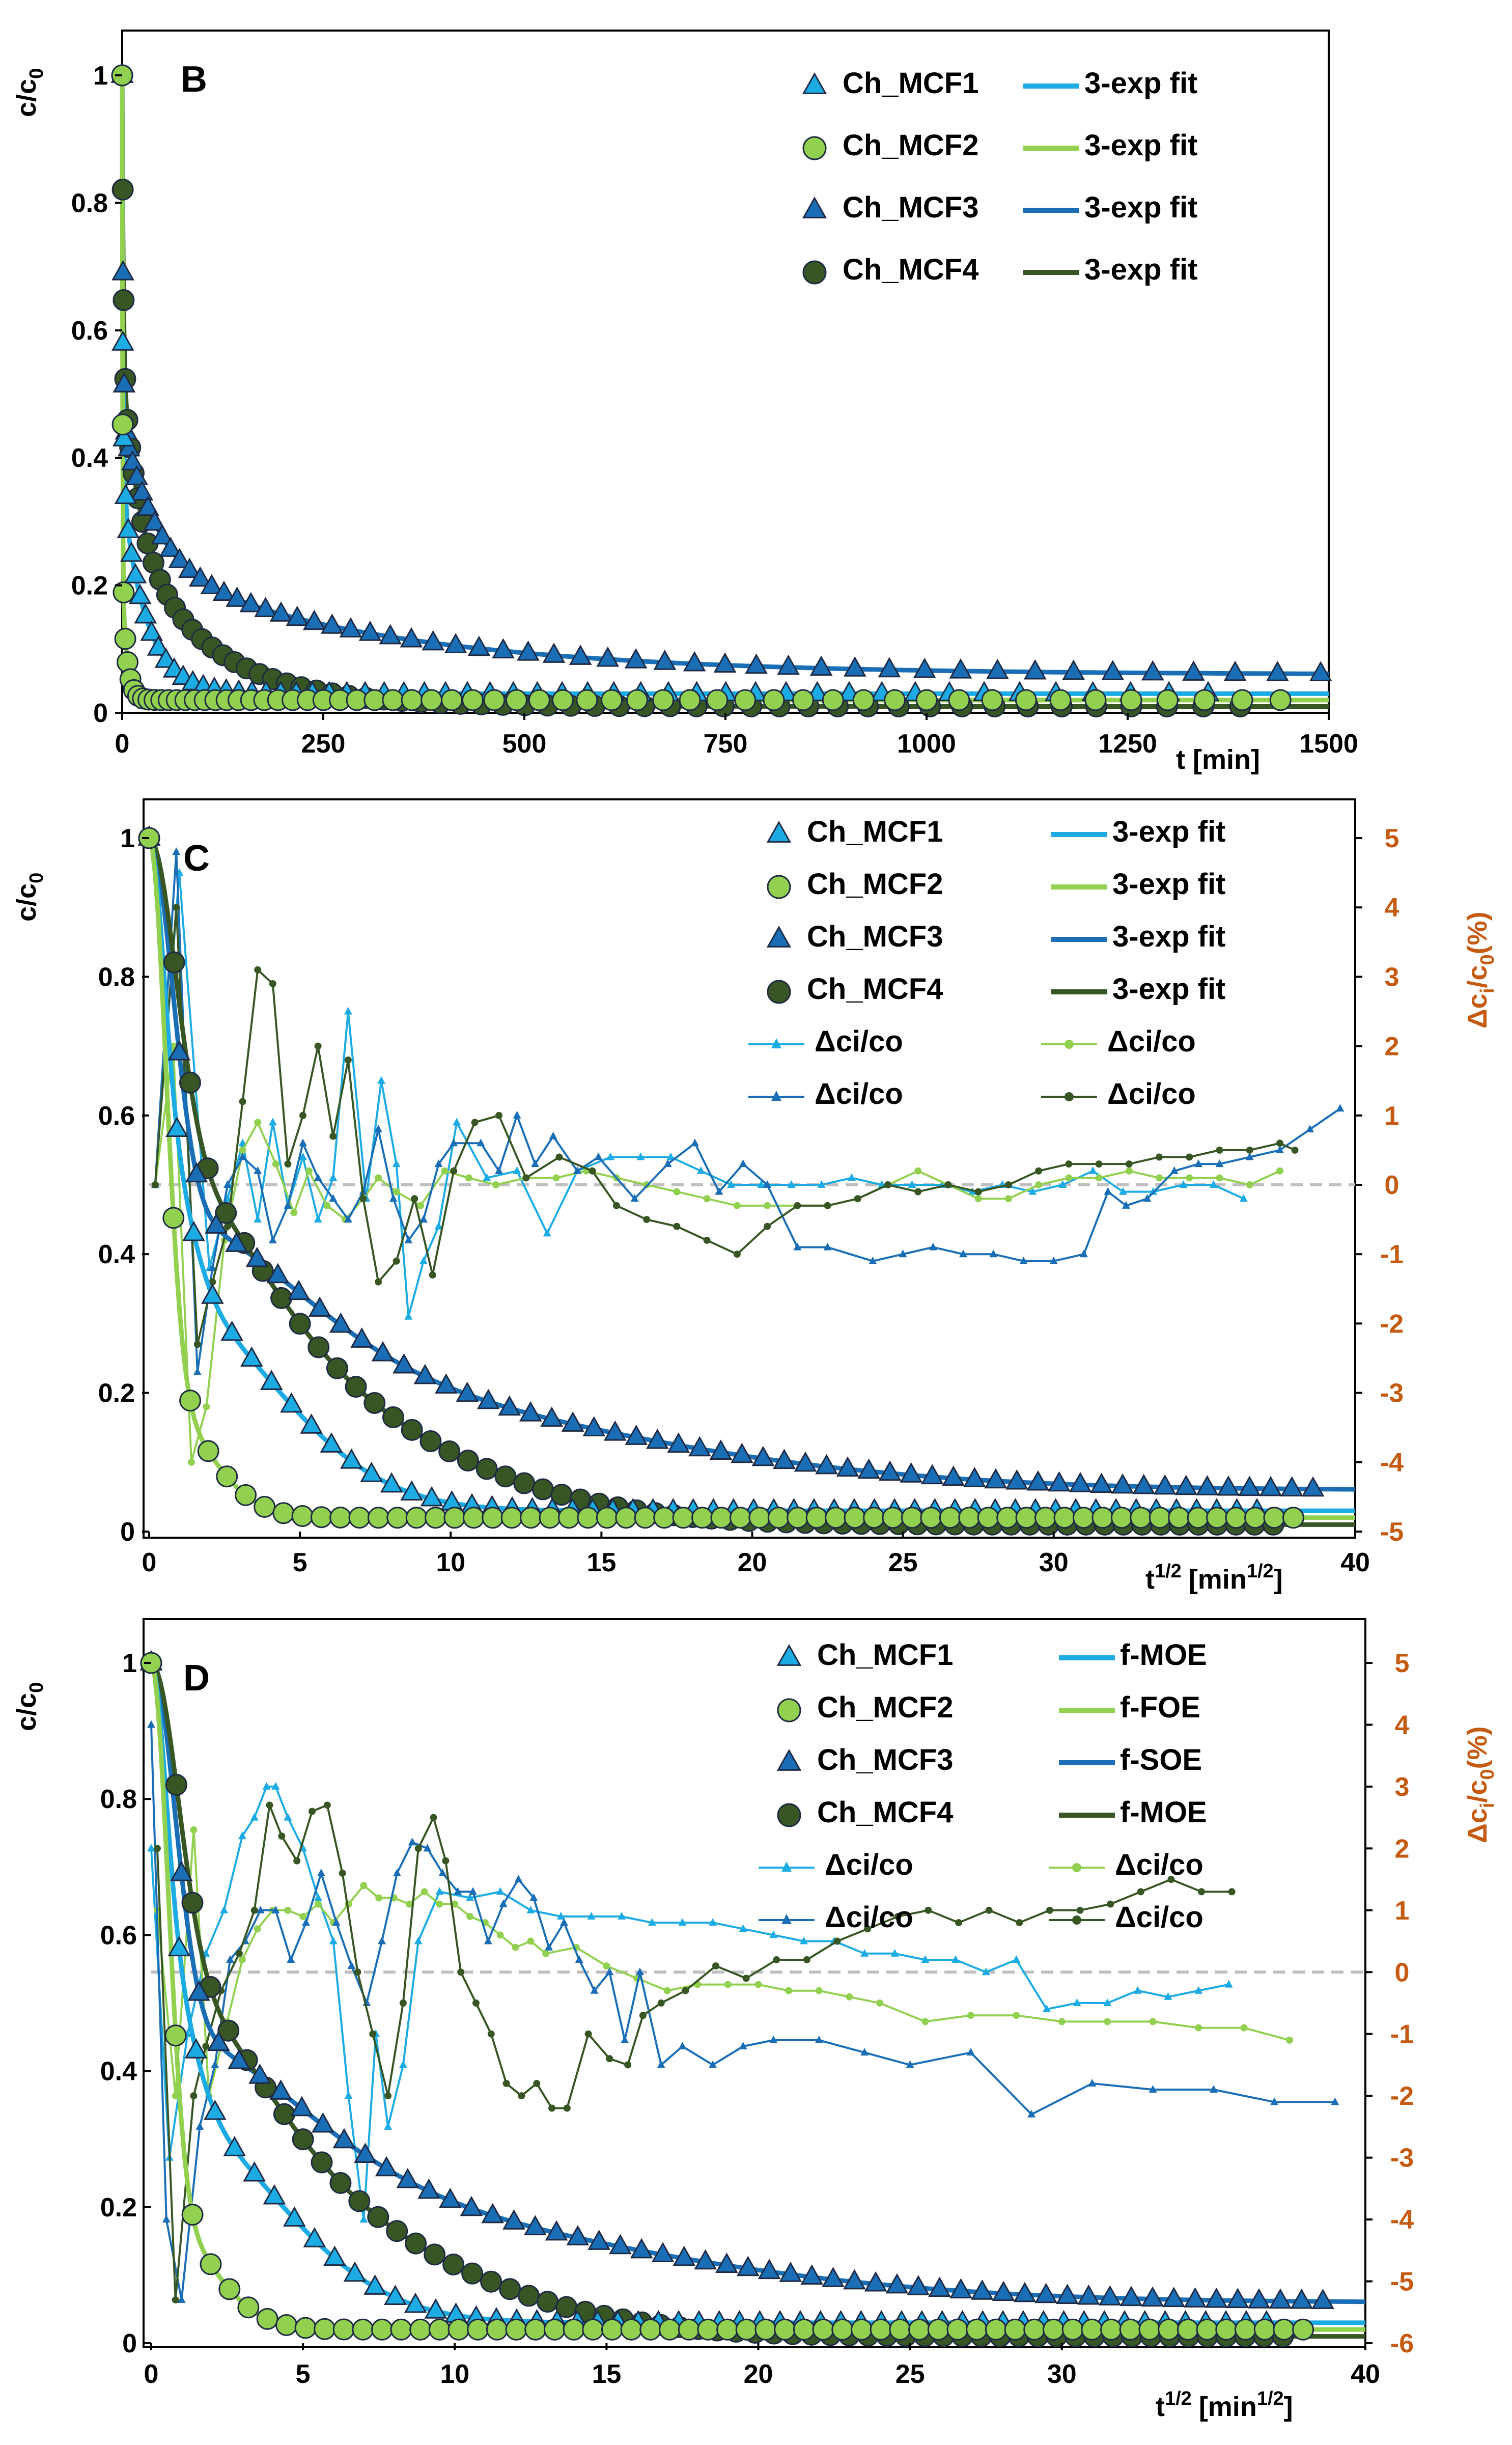  I want to click on d-y2tick-label: -6, so click(1402, 2343).